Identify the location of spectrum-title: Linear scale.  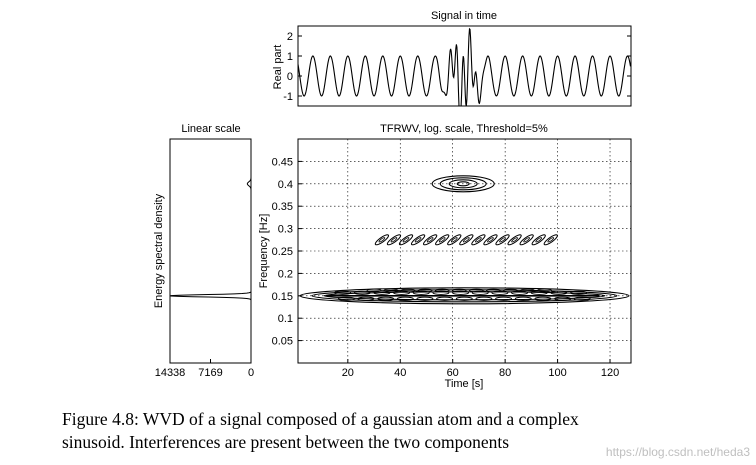
(210, 129).